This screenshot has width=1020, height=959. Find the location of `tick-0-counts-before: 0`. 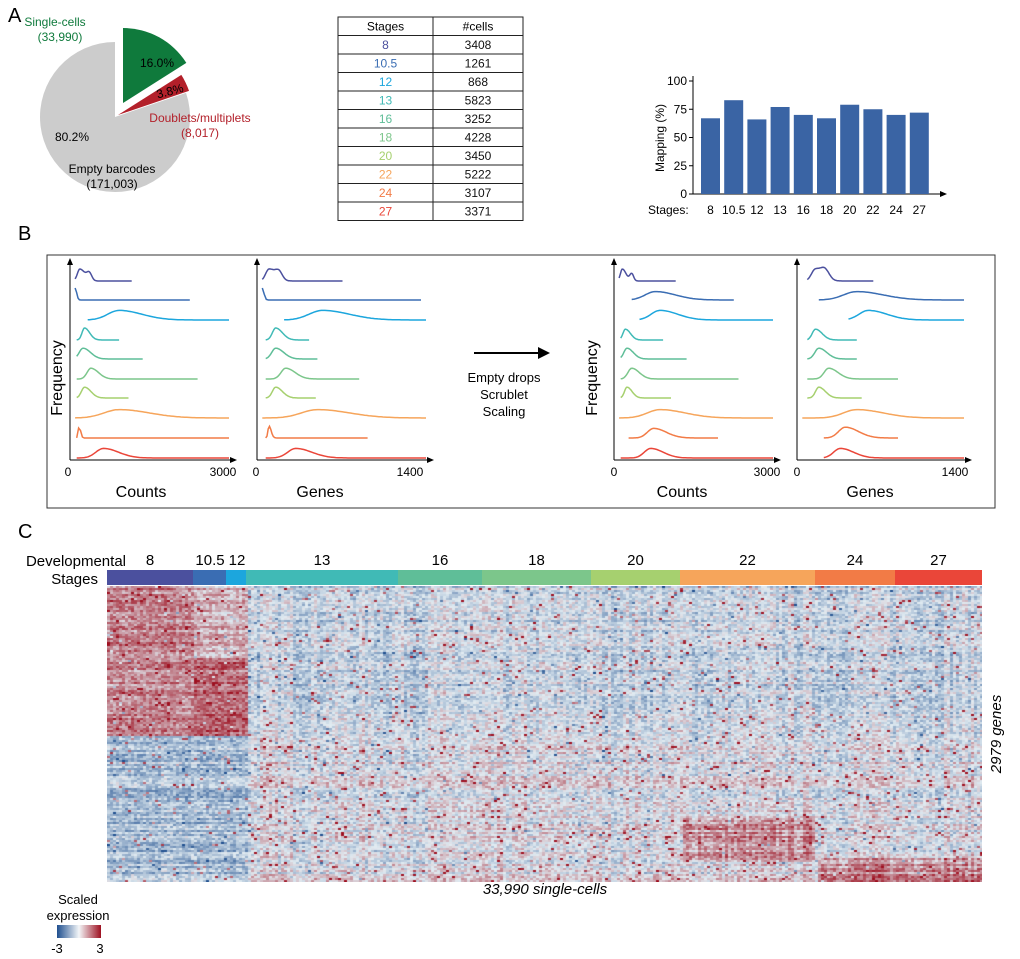

tick-0-counts-before: 0 is located at coordinates (68, 472).